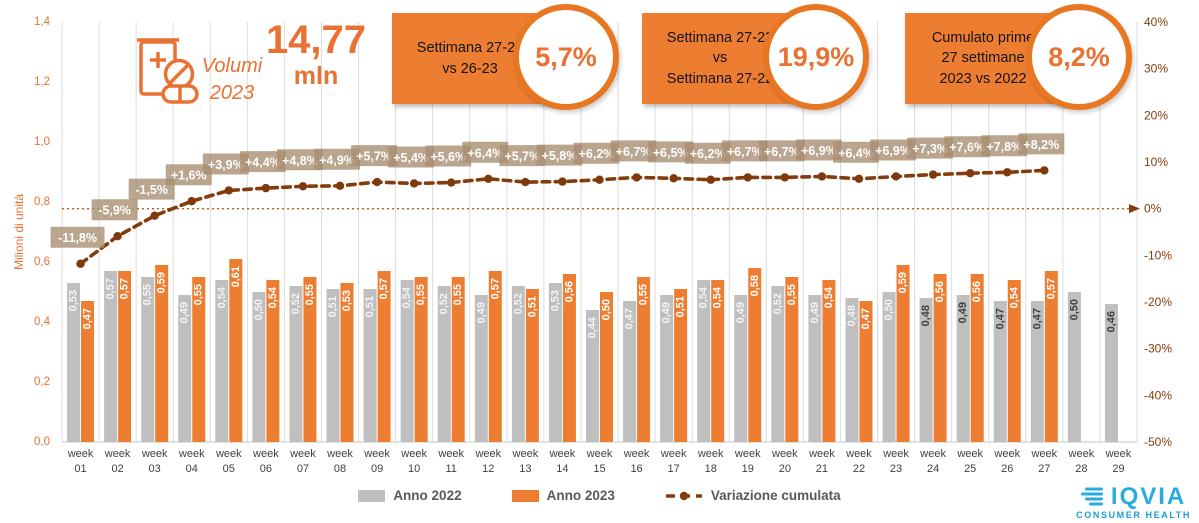 This screenshot has width=1199, height=523. I want to click on line-label: +6,2%, so click(708, 154).